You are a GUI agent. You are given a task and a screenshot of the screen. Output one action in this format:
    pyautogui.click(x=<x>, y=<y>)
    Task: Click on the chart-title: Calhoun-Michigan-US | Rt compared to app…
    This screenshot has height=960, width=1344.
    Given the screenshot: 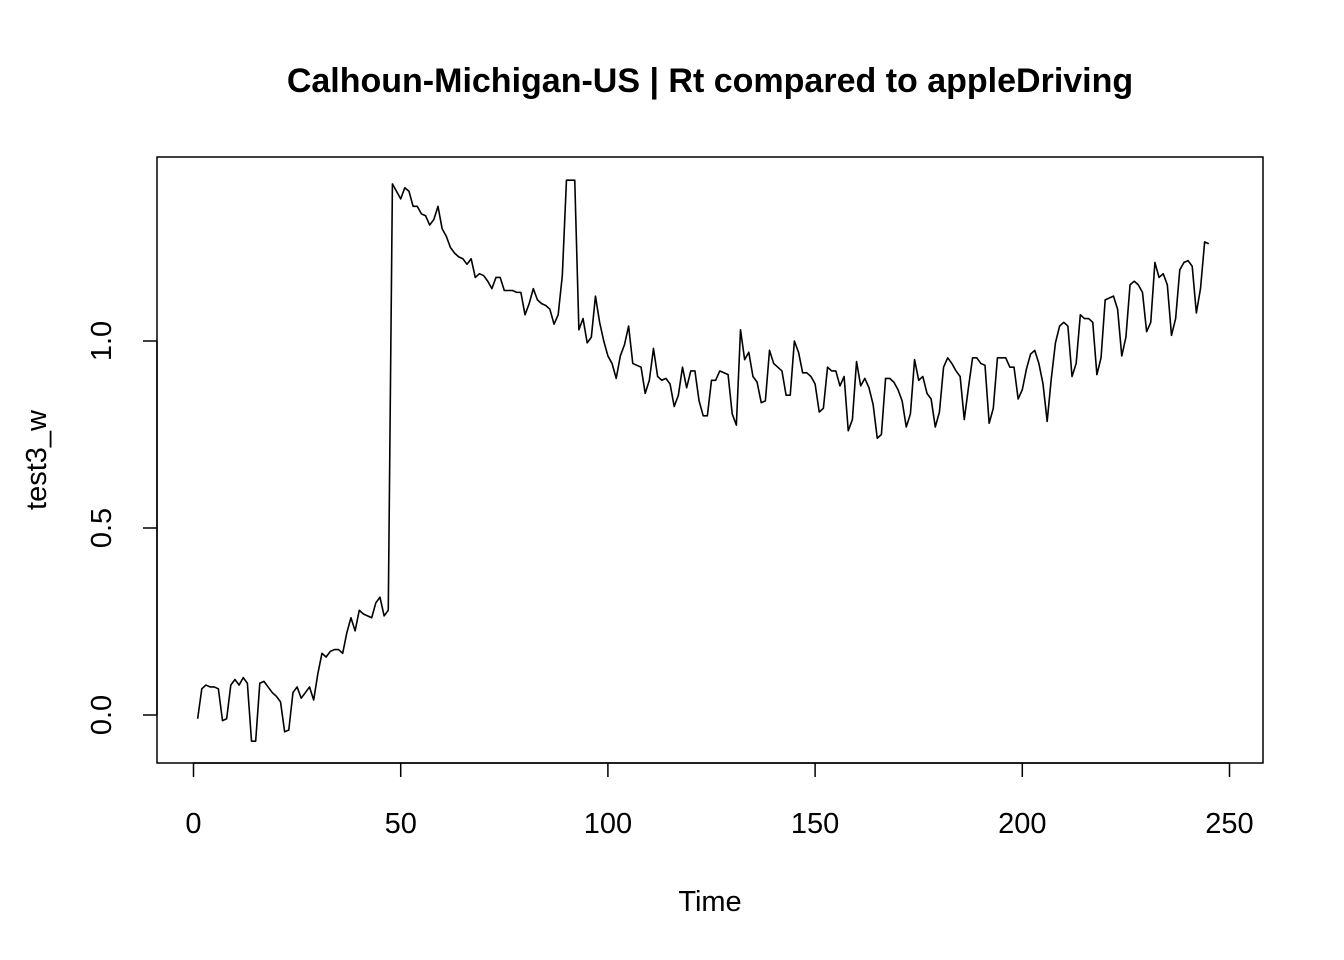 What is the action you would take?
    pyautogui.click(x=710, y=81)
    